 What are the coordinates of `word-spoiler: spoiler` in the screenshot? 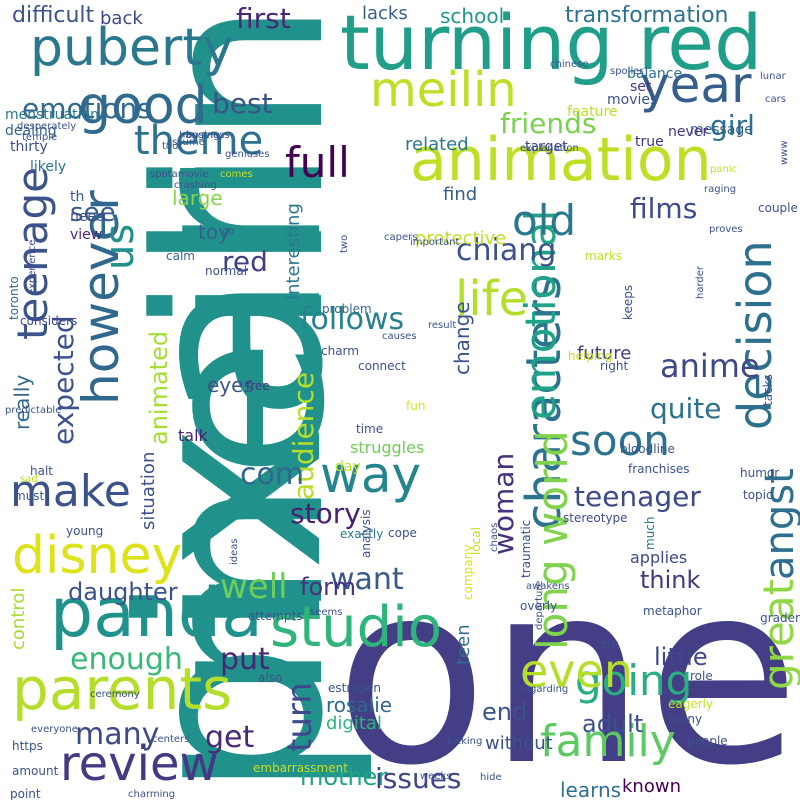 It's located at (627, 71).